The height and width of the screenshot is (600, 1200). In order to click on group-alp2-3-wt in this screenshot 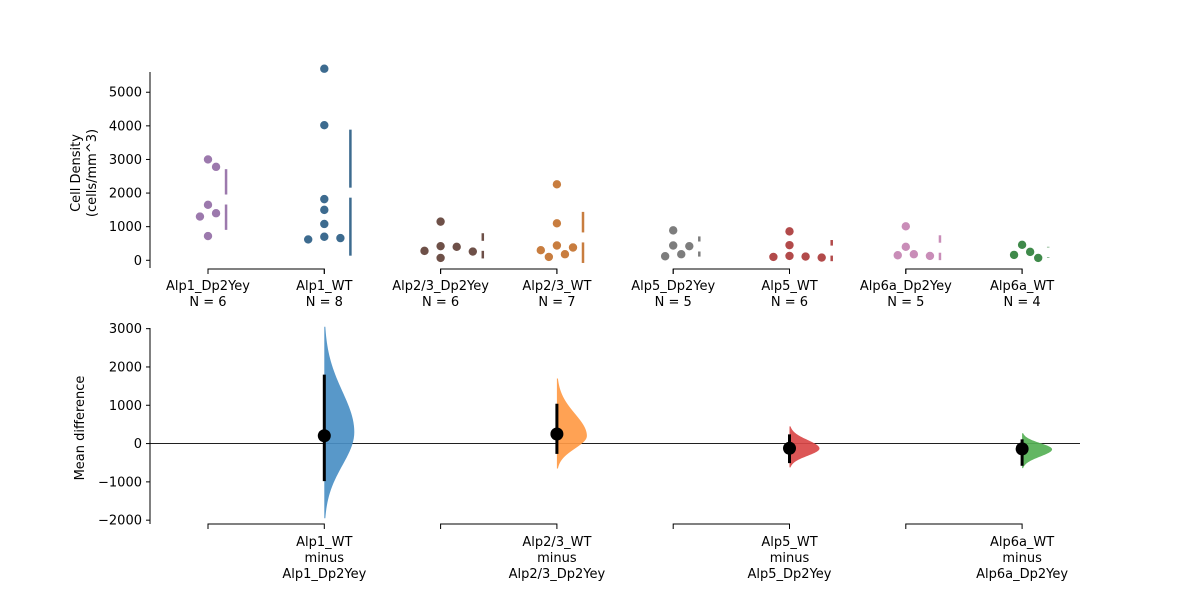, I will do `click(560, 221)`.